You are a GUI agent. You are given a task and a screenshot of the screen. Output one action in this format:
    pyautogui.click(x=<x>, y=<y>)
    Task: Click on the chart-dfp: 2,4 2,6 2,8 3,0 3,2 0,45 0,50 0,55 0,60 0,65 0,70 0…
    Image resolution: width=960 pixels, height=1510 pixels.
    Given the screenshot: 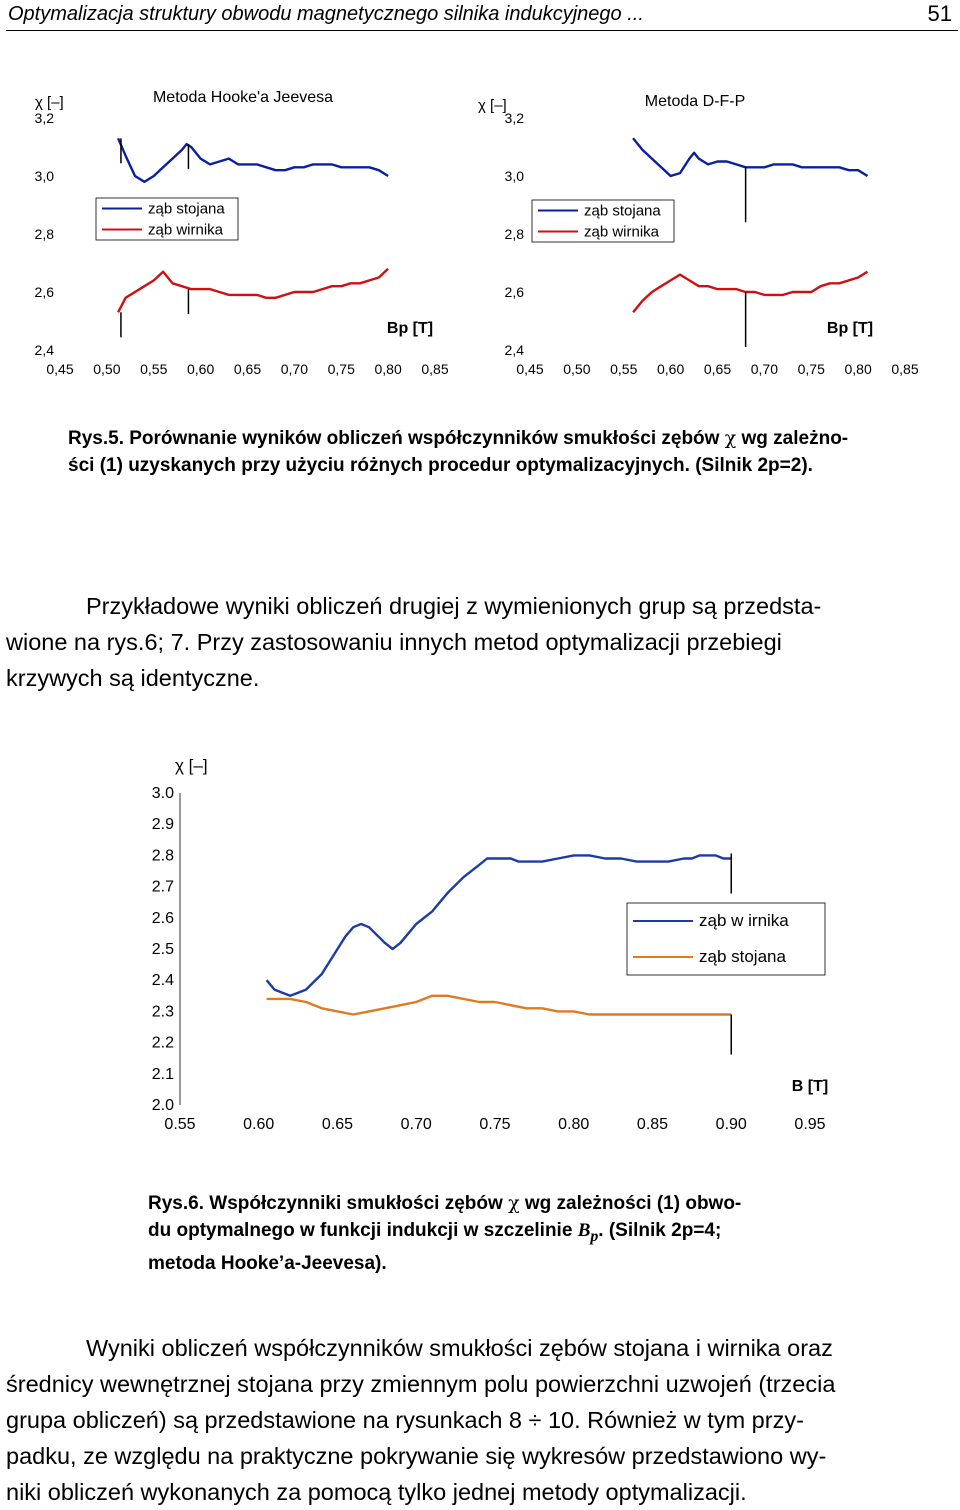 What is the action you would take?
    pyautogui.click(x=698, y=235)
    